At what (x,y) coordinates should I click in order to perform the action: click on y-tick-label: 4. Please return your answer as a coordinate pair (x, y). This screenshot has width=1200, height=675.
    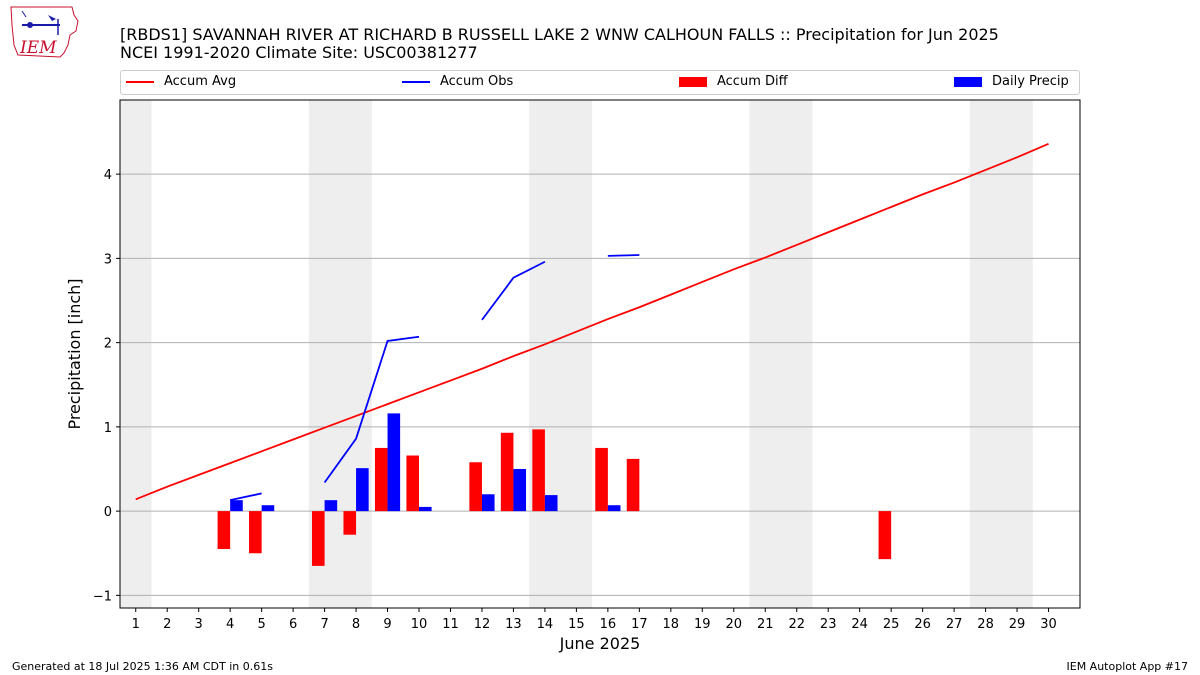
    Looking at the image, I should click on (108, 175).